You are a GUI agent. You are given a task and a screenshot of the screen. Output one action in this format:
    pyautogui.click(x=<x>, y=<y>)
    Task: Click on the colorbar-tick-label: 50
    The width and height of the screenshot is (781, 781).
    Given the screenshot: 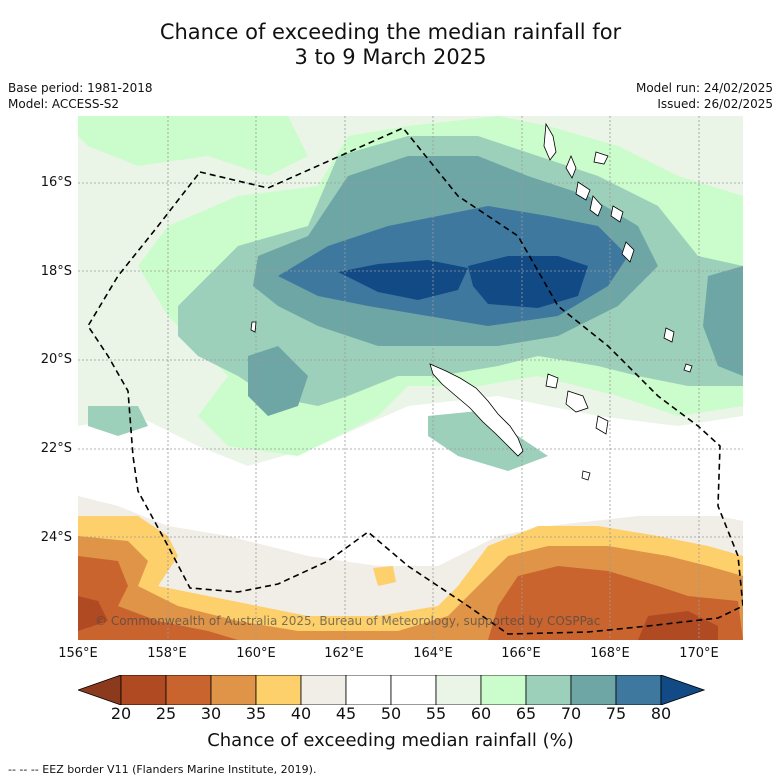 What is the action you would take?
    pyautogui.click(x=391, y=713)
    